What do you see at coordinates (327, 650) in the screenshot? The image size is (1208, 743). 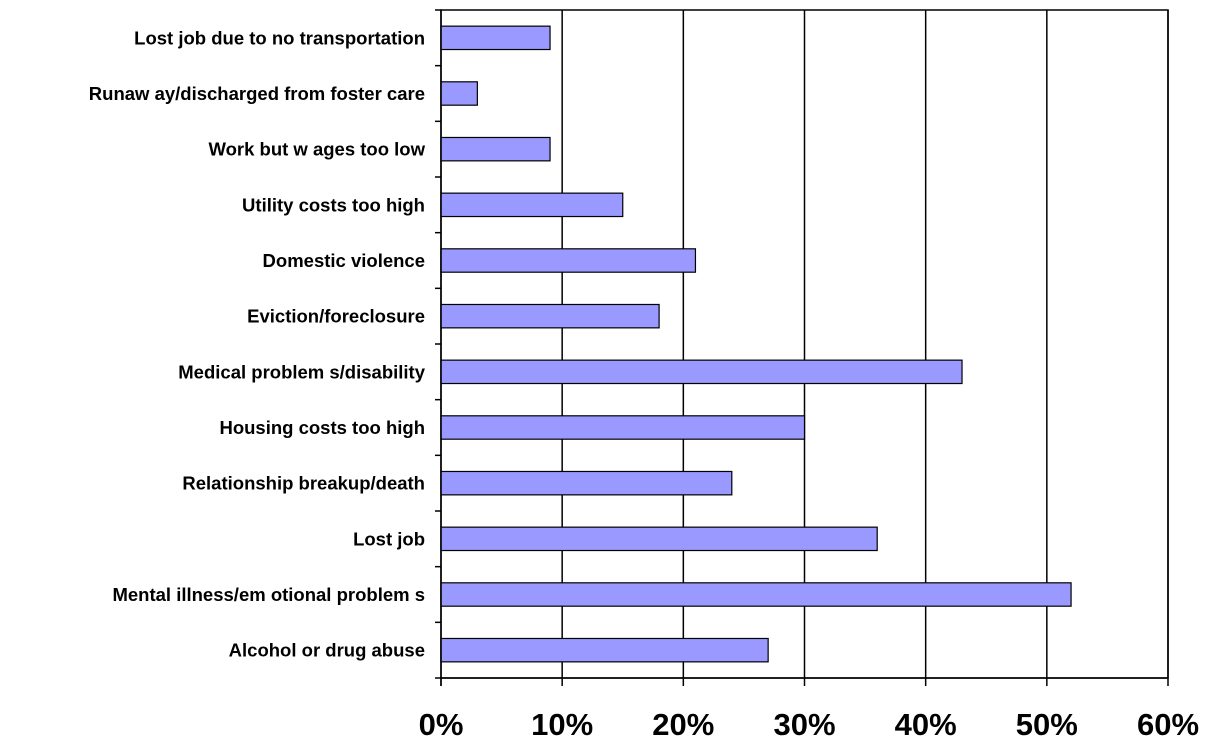 I see `category-label: Alcohol or drug abuse` at bounding box center [327, 650].